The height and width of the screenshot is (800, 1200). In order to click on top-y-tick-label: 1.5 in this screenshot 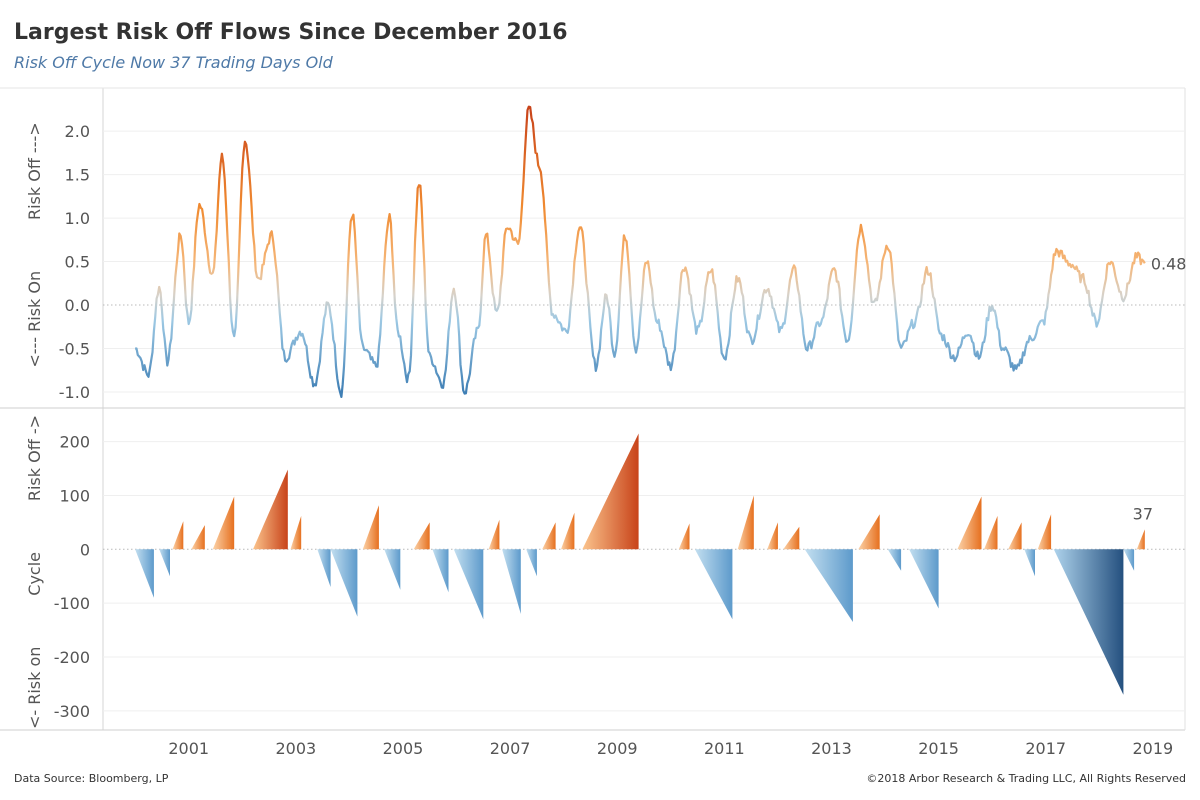, I will do `click(77, 175)`.